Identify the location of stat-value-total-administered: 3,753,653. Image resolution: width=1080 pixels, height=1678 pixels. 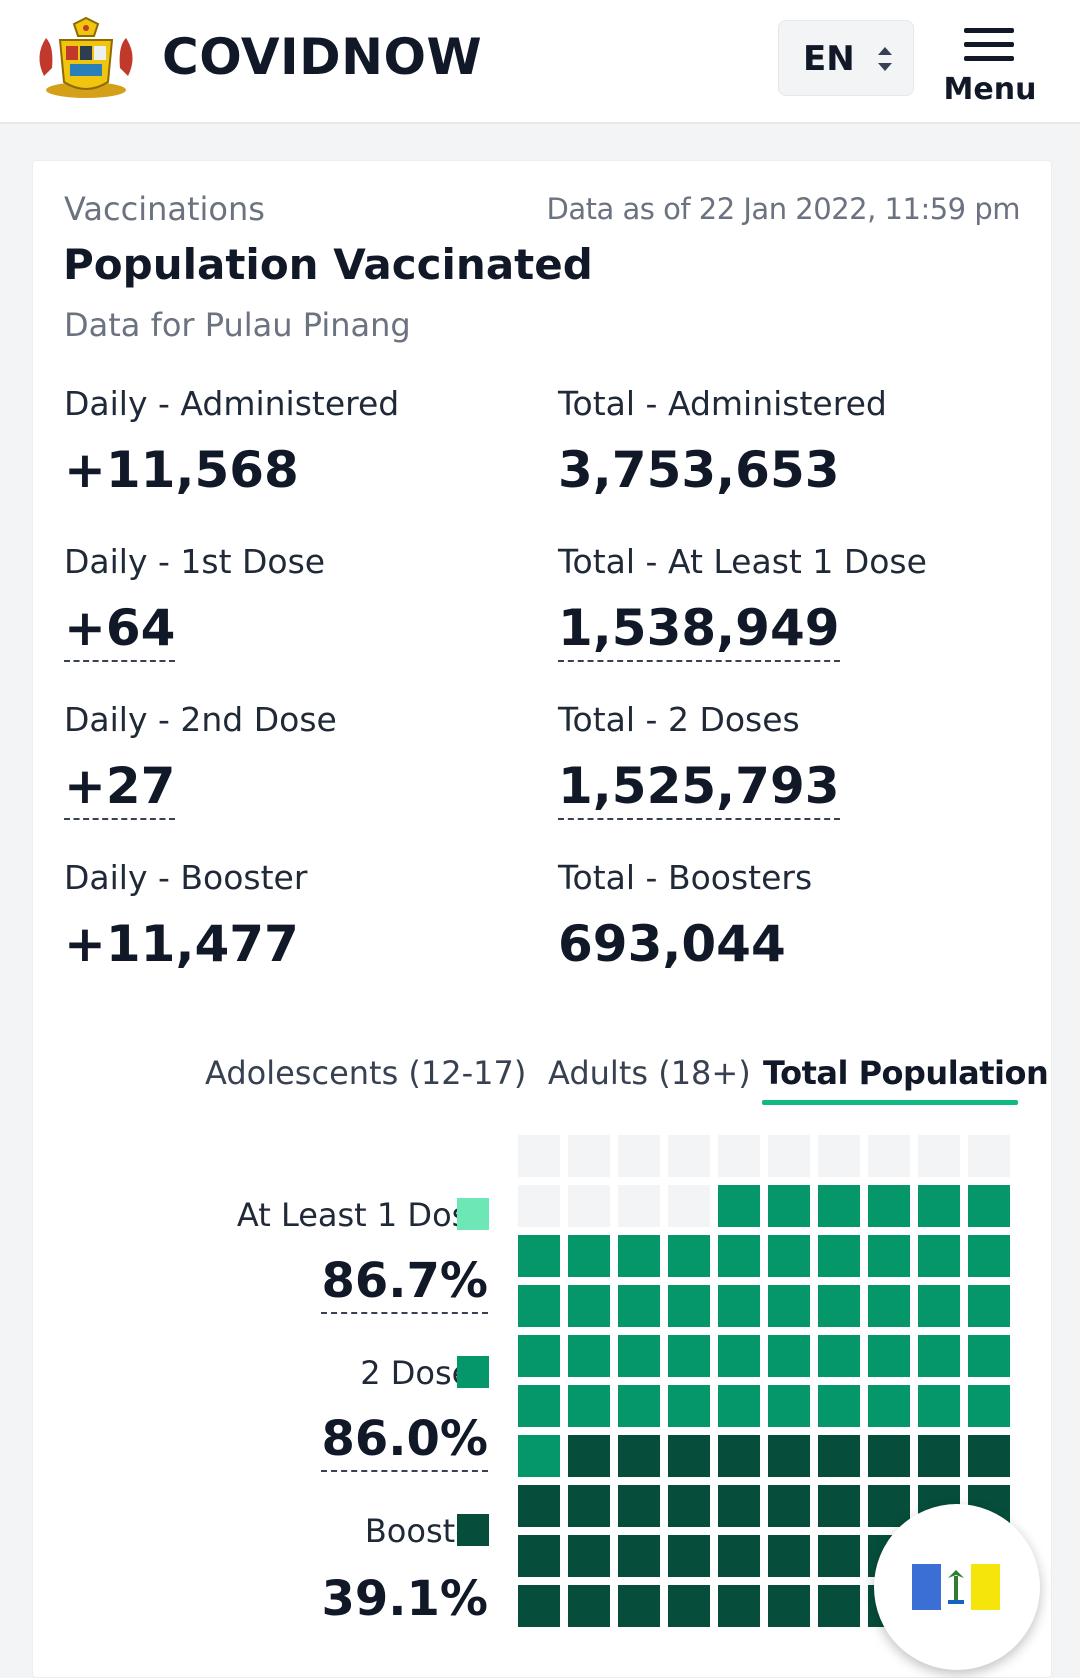
(699, 470).